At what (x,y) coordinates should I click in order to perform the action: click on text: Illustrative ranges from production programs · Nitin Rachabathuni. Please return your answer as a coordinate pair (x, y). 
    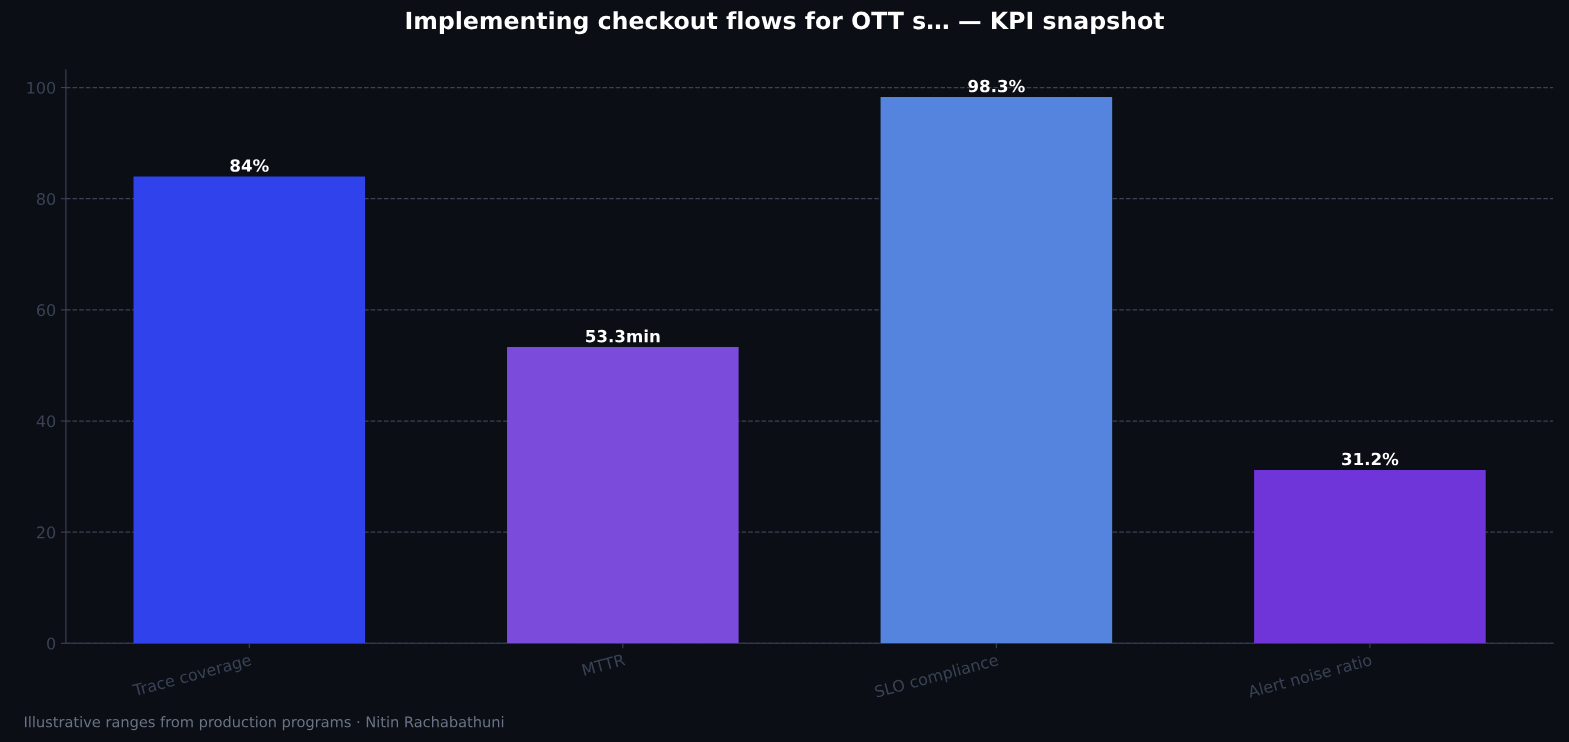
    Looking at the image, I should click on (264, 723).